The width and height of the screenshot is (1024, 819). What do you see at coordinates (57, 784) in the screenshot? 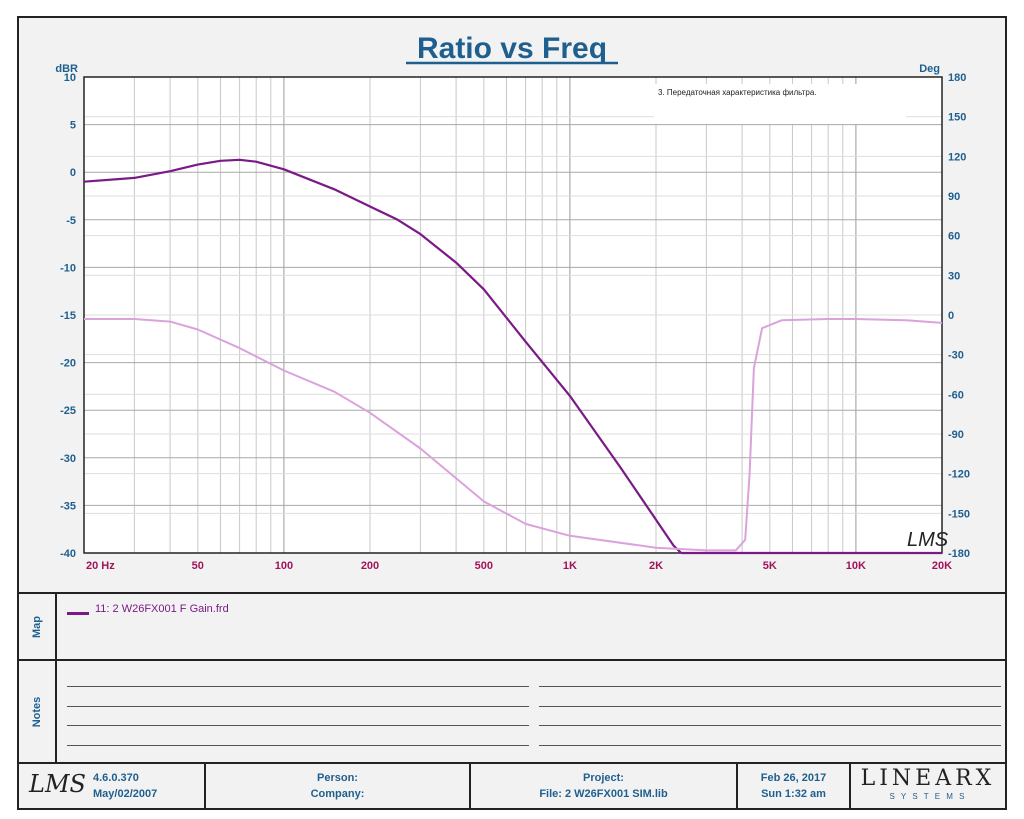
I see `lms-logo: LMS` at bounding box center [57, 784].